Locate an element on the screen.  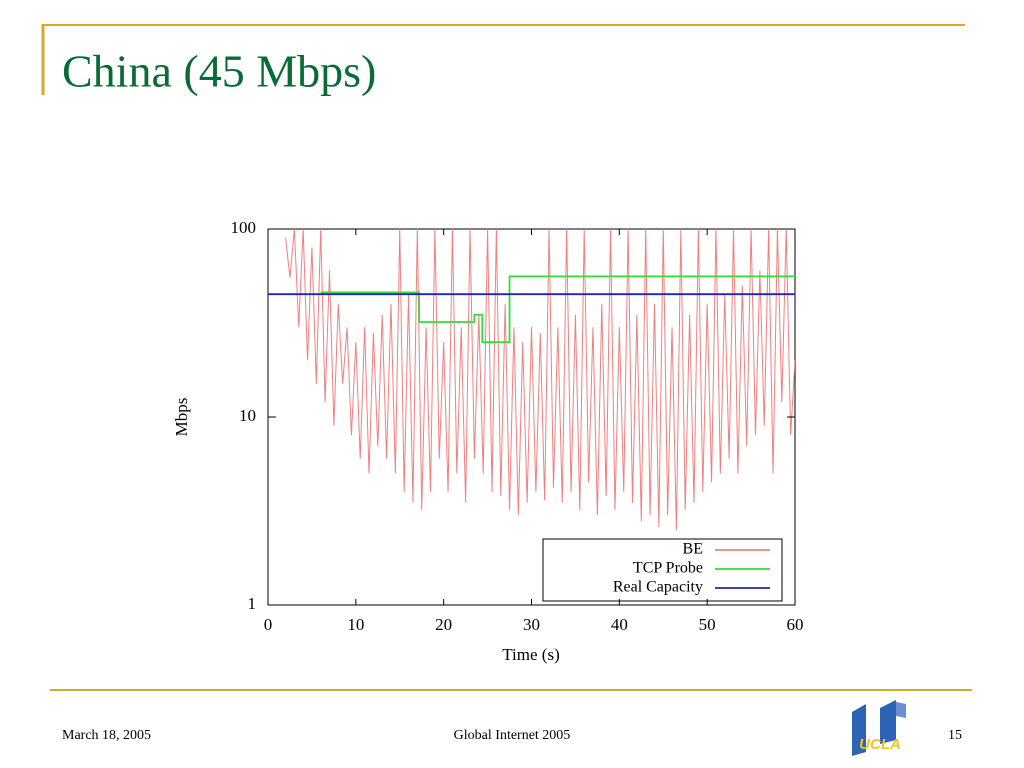
footer-text: Global Internet 2005 is located at coordinates (512, 735).